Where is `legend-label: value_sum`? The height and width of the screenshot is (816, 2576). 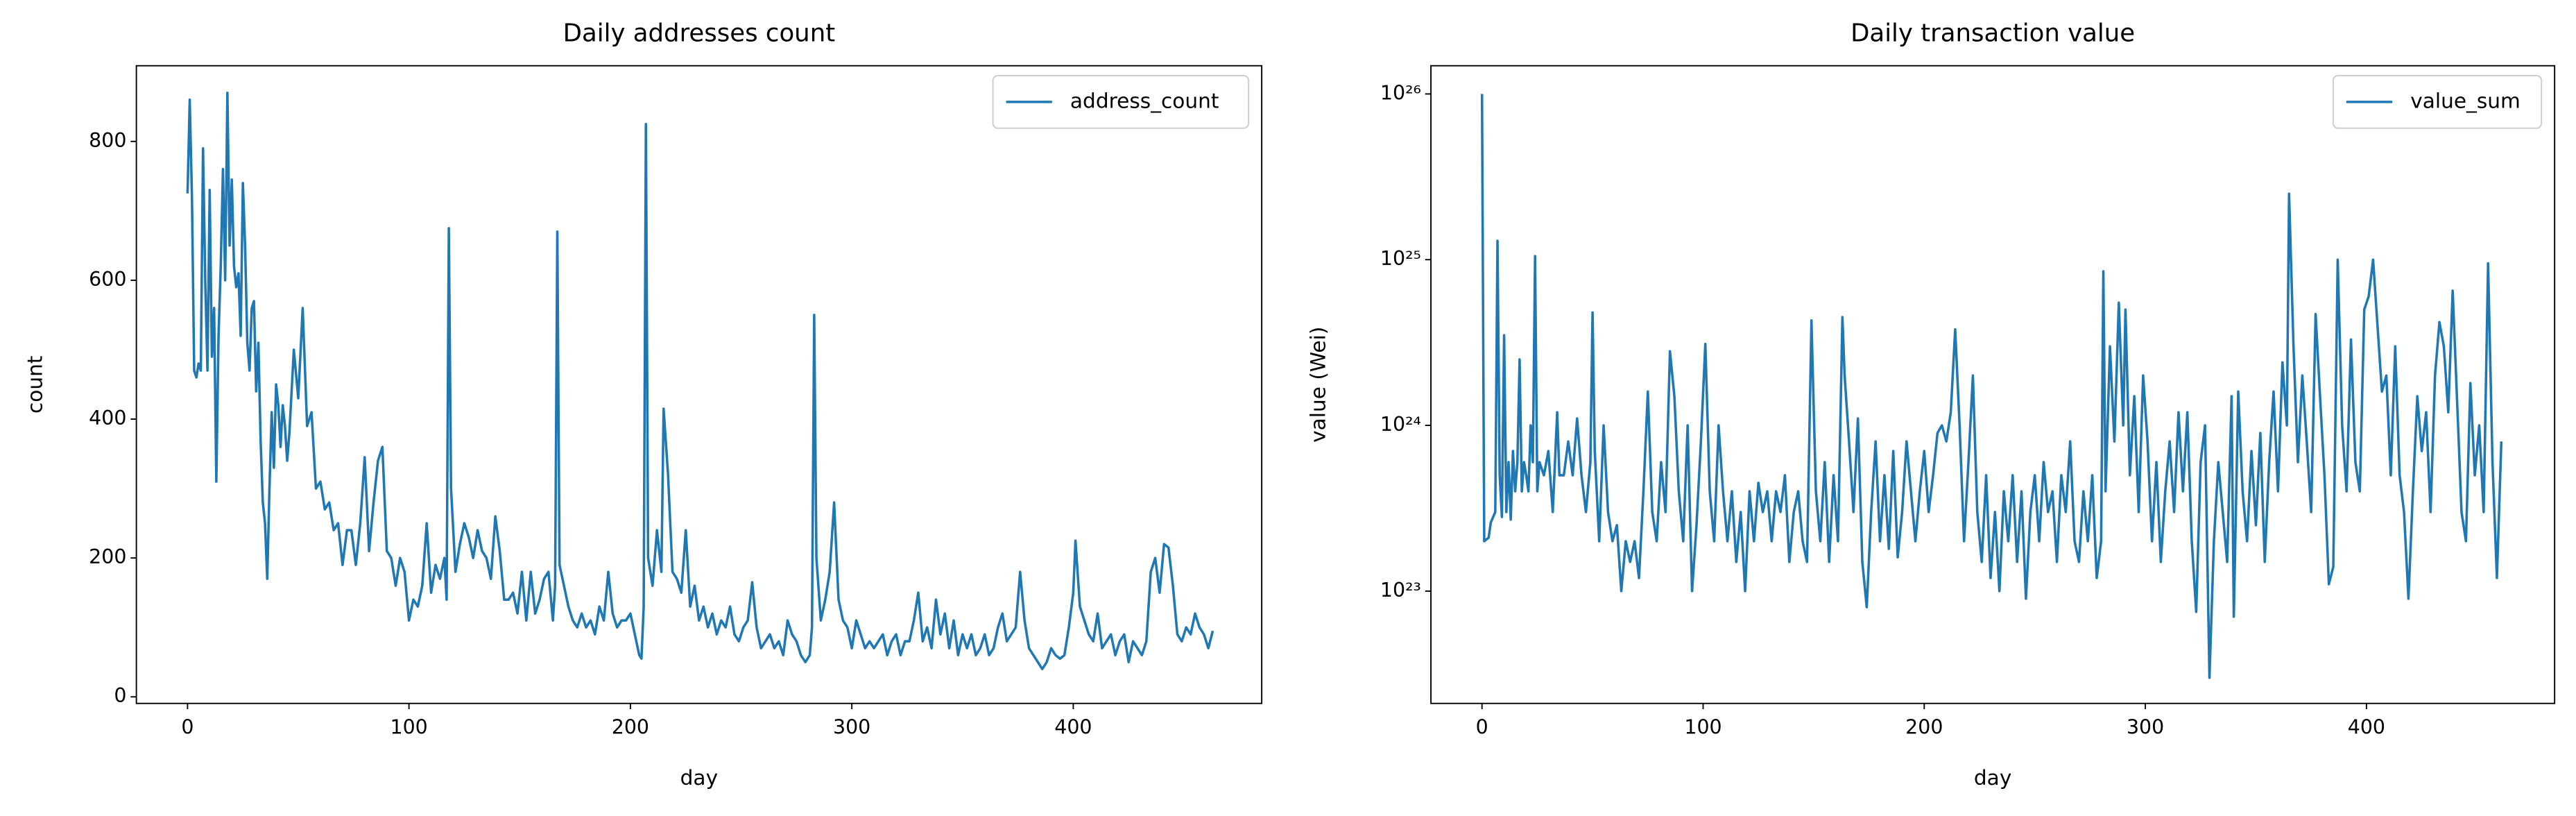 legend-label: value_sum is located at coordinates (2465, 100).